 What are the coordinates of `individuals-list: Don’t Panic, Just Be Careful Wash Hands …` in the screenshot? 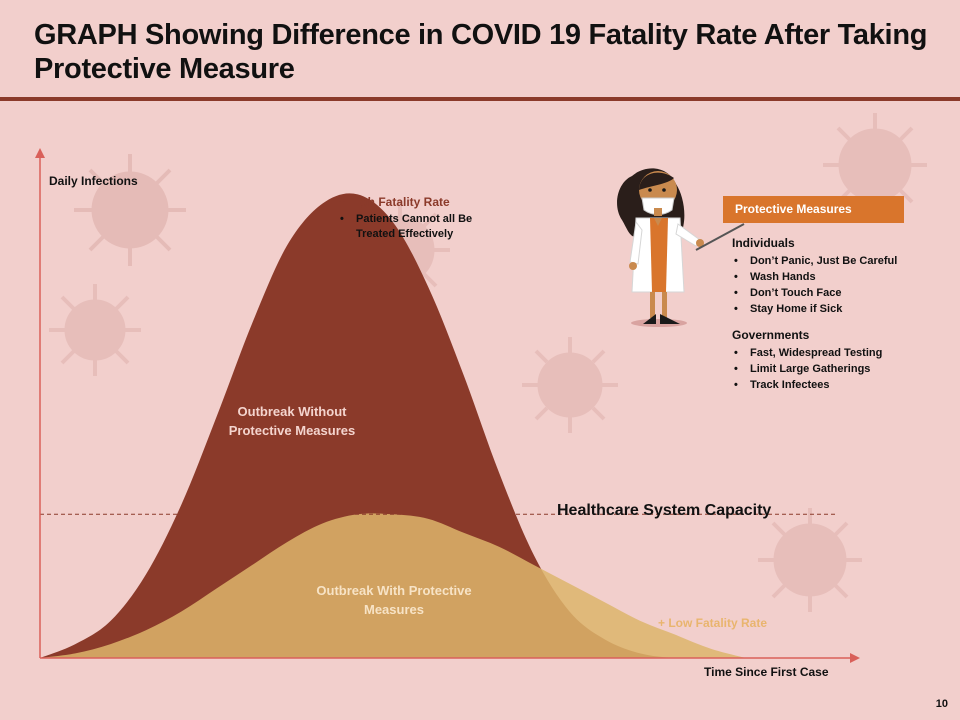 It's located at (832, 285).